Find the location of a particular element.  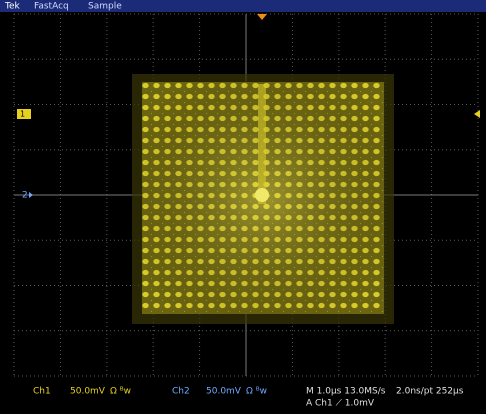

ch2-scale: 50.0mV is located at coordinates (224, 392).